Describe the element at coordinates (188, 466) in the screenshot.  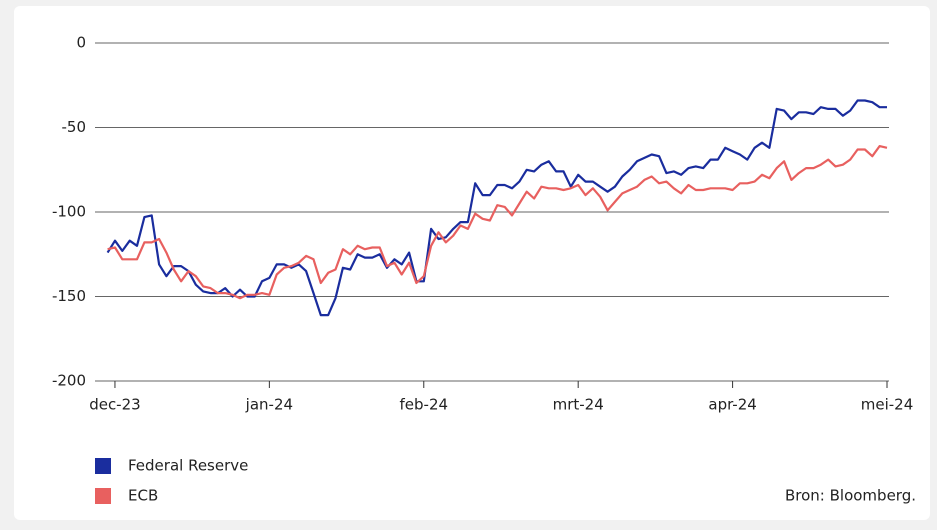
I see `legend-label: Federal Reserve` at that location.